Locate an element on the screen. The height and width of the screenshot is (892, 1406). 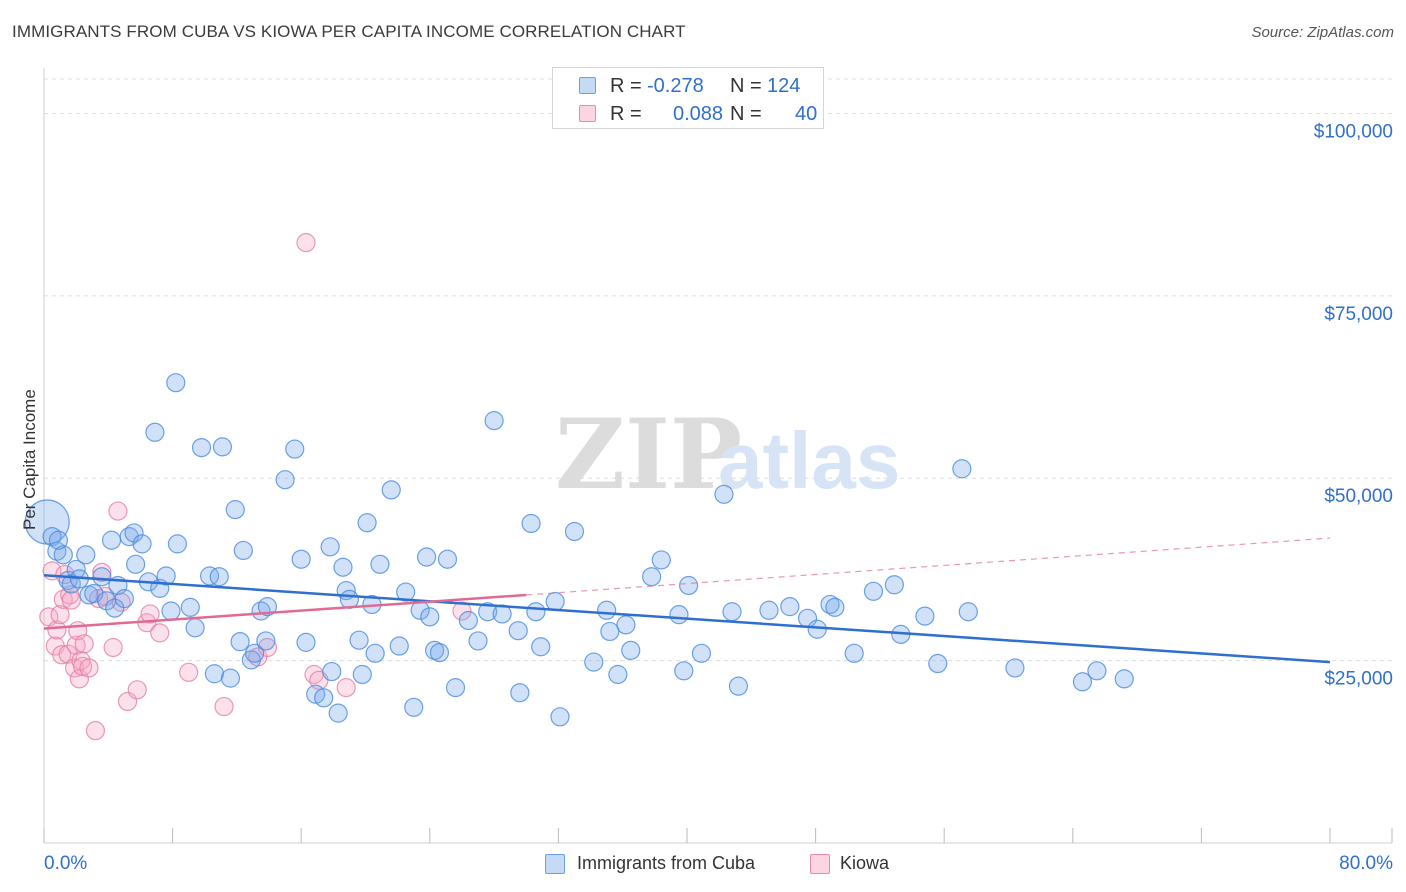
y-tick-label: $50,000 is located at coordinates (1358, 496).